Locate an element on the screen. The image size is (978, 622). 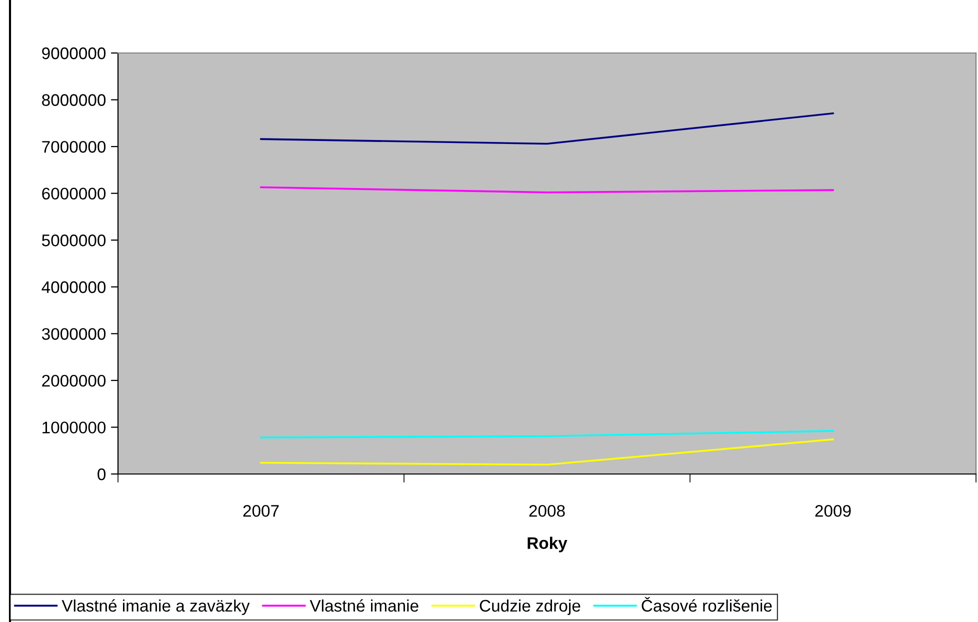
legend-label: Cudzie zdroje is located at coordinates (530, 607).